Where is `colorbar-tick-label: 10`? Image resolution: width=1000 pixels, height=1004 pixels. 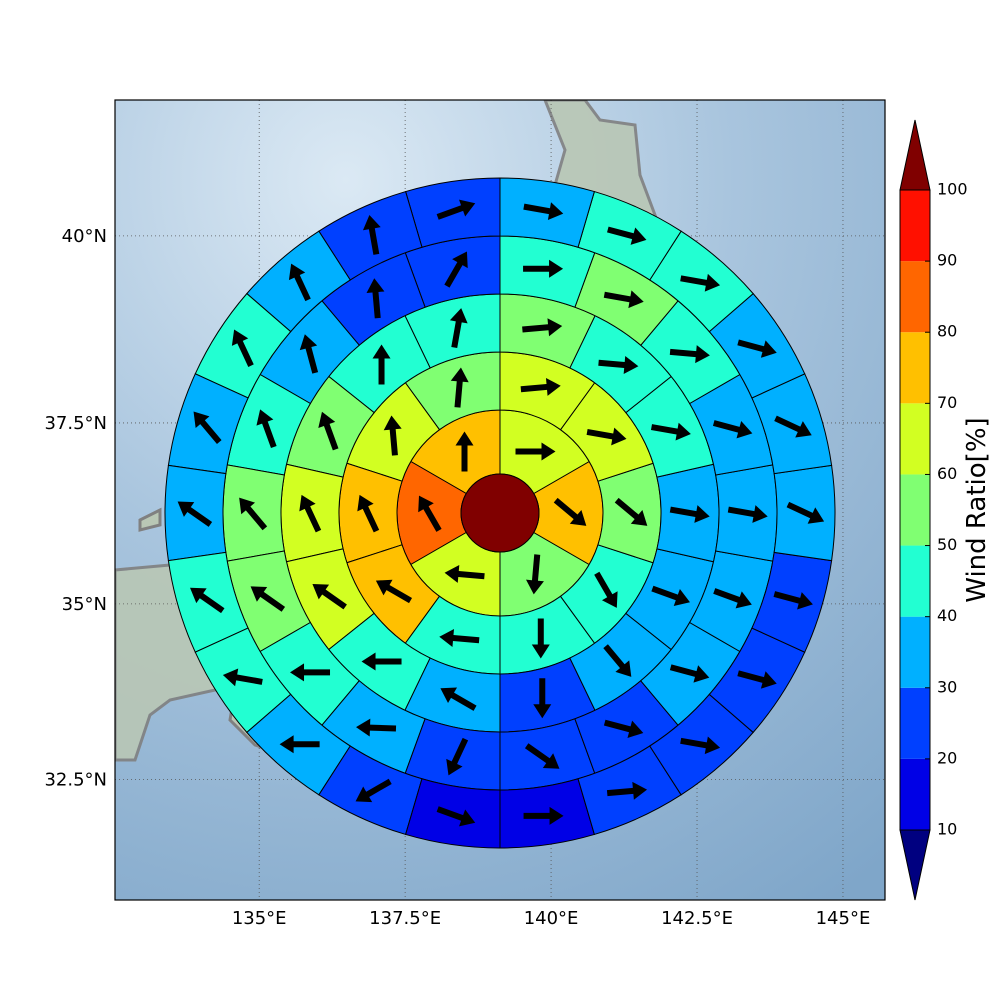 colorbar-tick-label: 10 is located at coordinates (947, 829).